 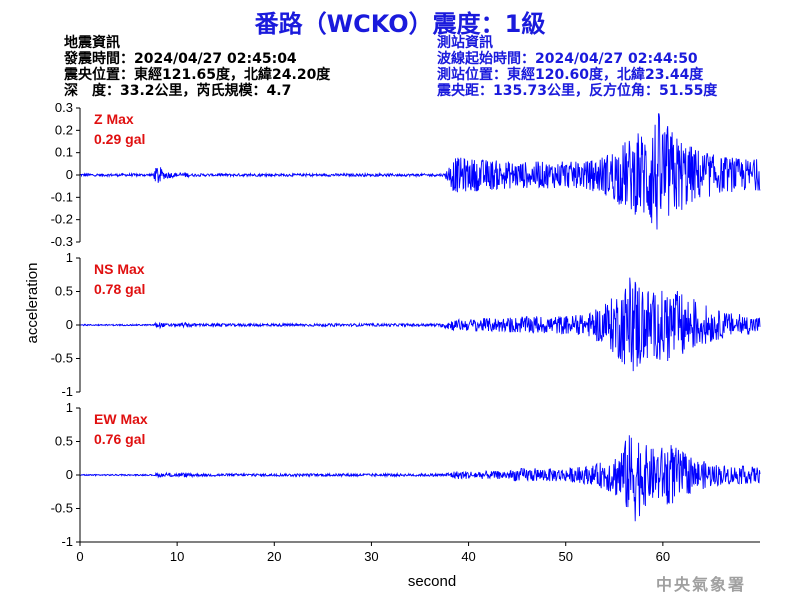 What do you see at coordinates (570, 75) in the screenshot?
I see `station-location: 測站位置：東經120.60度，北緯23.44度` at bounding box center [570, 75].